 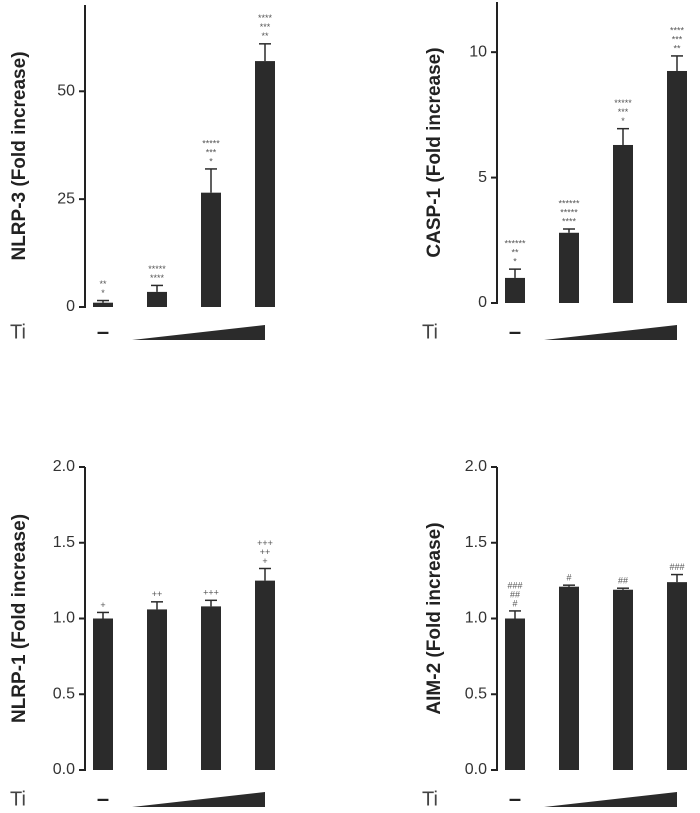 What do you see at coordinates (478, 51) in the screenshot?
I see `y-tick-label: 10` at bounding box center [478, 51].